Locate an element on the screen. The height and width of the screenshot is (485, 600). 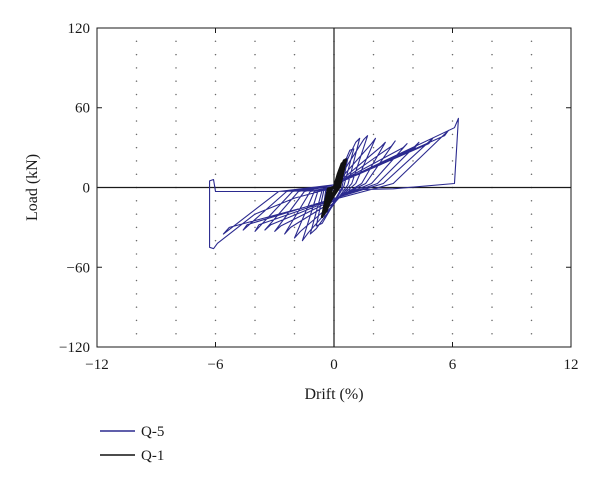
y-axis-title: Load (kN) is located at coordinates (32, 187).